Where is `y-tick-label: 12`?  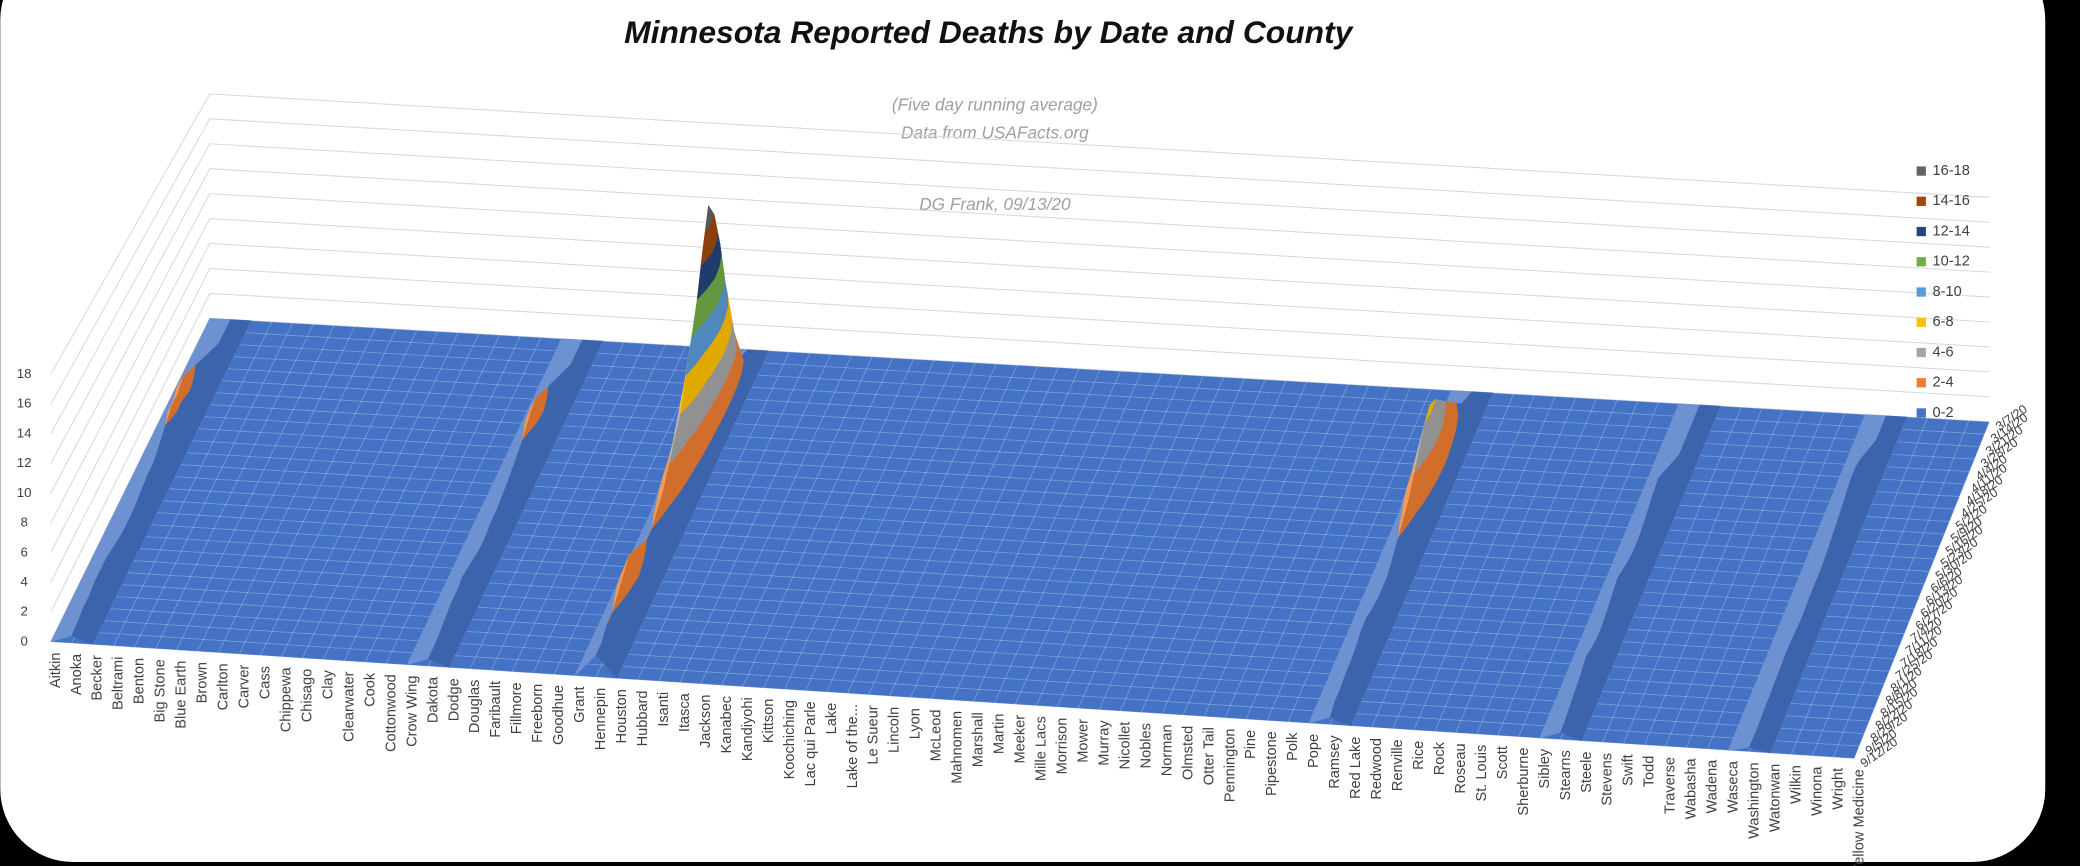 y-tick-label: 12 is located at coordinates (24, 462).